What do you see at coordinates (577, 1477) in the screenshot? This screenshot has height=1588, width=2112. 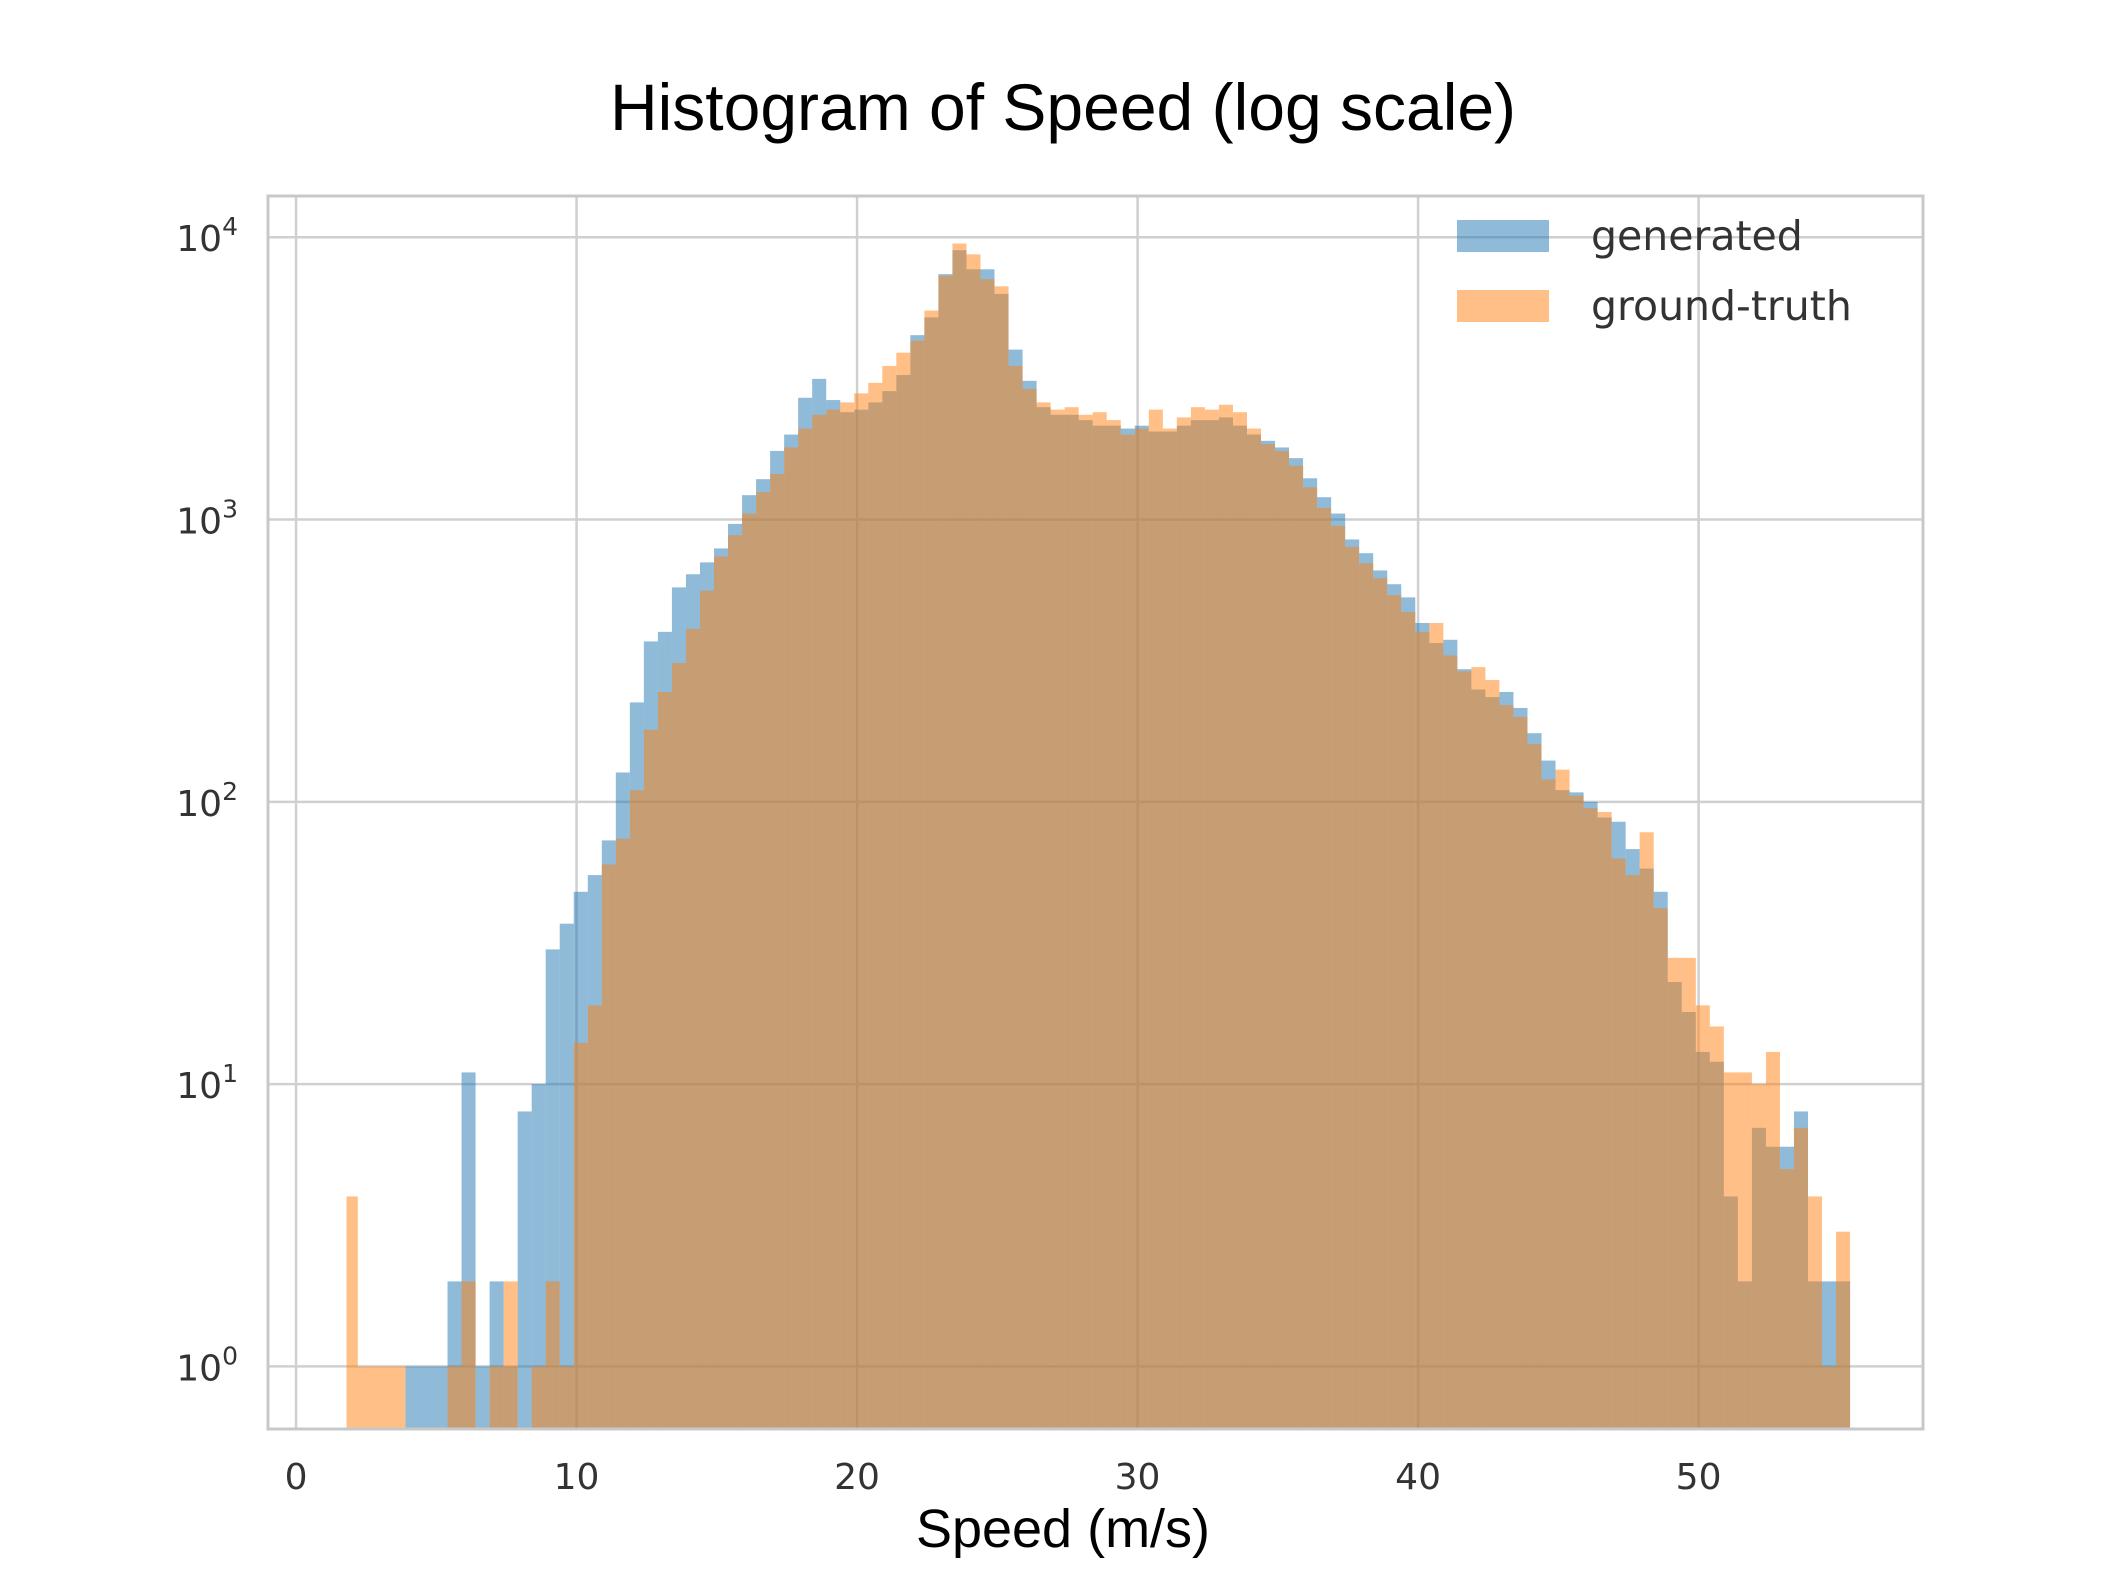 I see `x-tick-label: 10` at bounding box center [577, 1477].